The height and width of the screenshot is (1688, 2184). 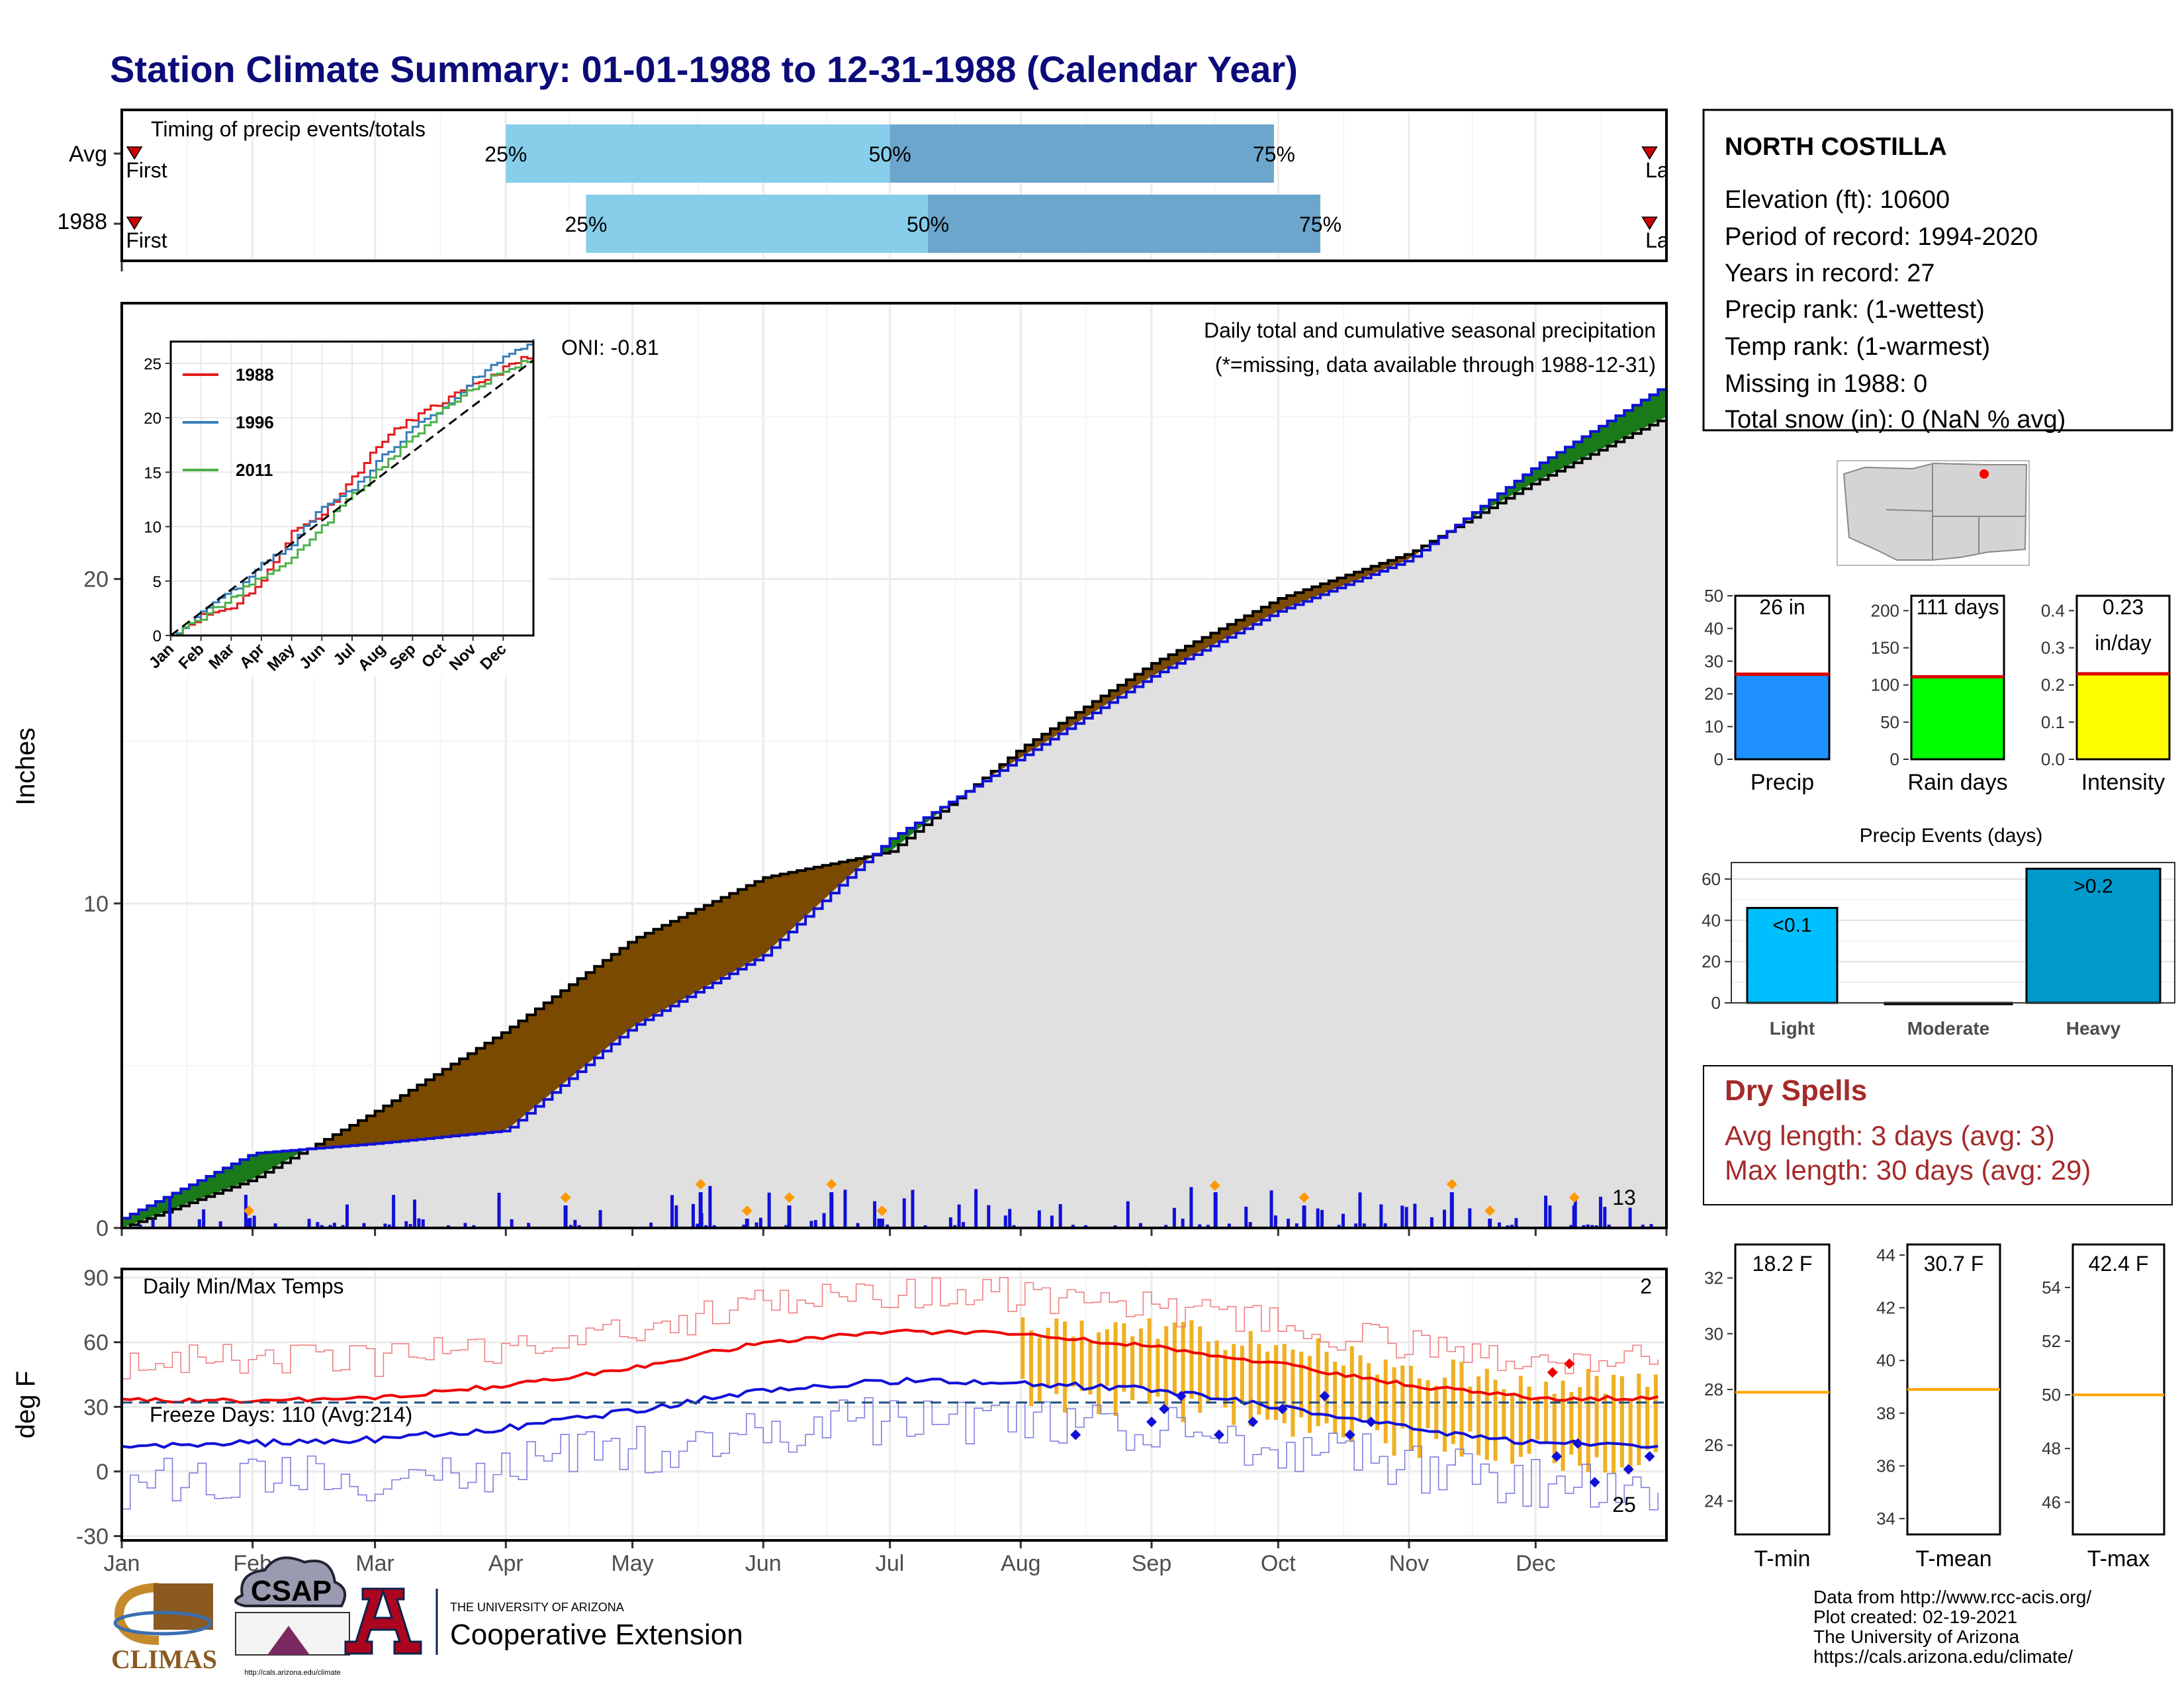 I want to click on daily-precip-bar-extreme, so click(x=747, y=1223).